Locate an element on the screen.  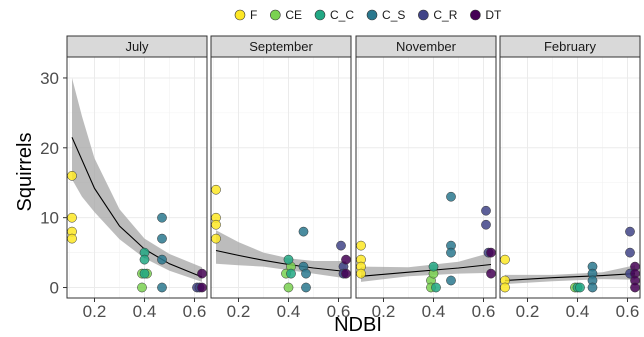
facet-title-july: July is located at coordinates (137, 46).